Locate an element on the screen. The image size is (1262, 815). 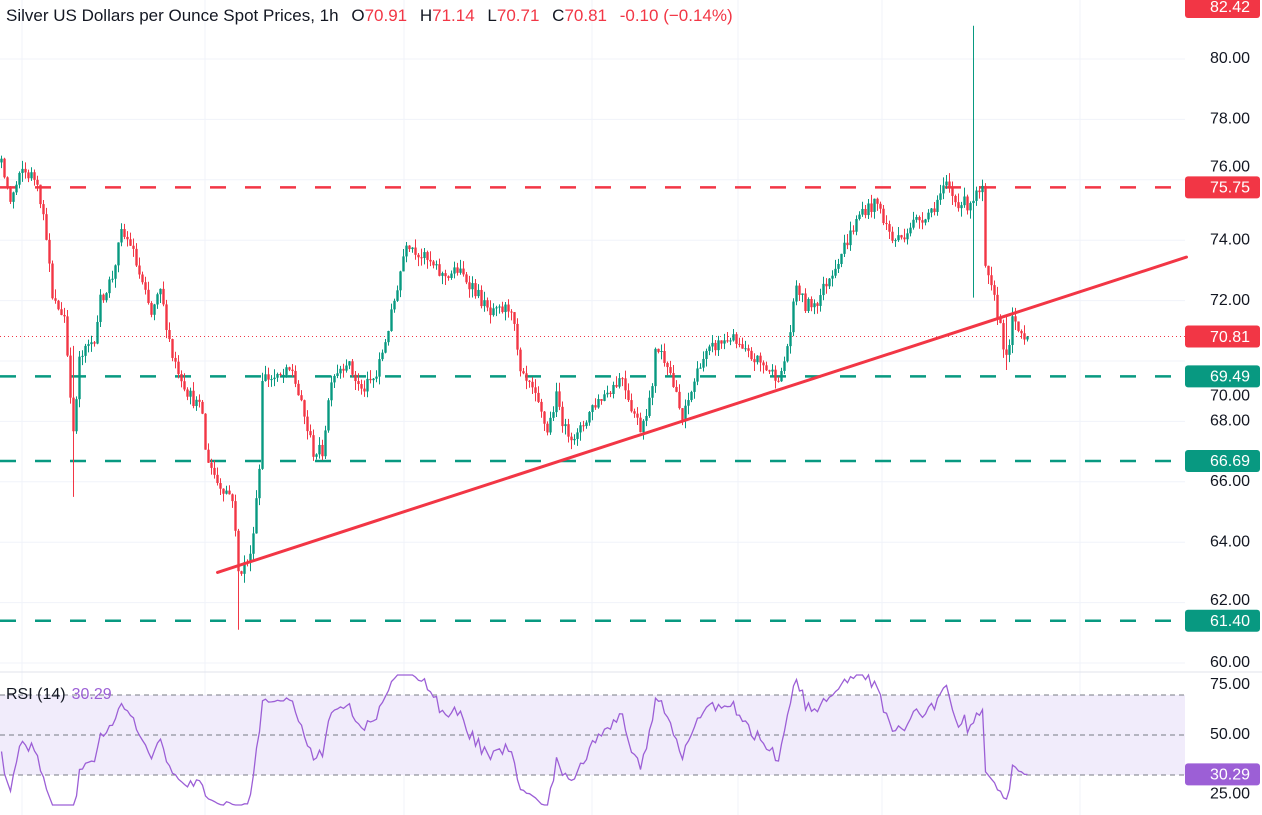
close-value: 70.81 is located at coordinates (585, 15).